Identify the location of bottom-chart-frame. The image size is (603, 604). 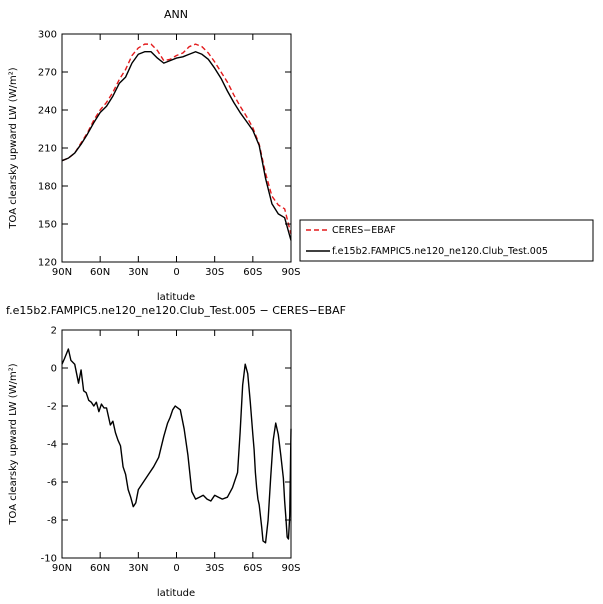
(176, 444).